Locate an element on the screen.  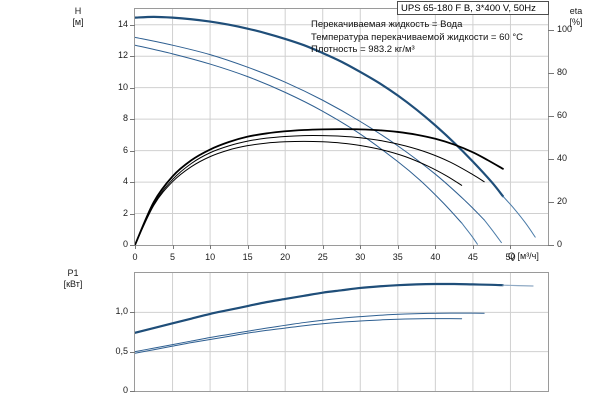
flow-tick-5: 5 is located at coordinates (173, 257).